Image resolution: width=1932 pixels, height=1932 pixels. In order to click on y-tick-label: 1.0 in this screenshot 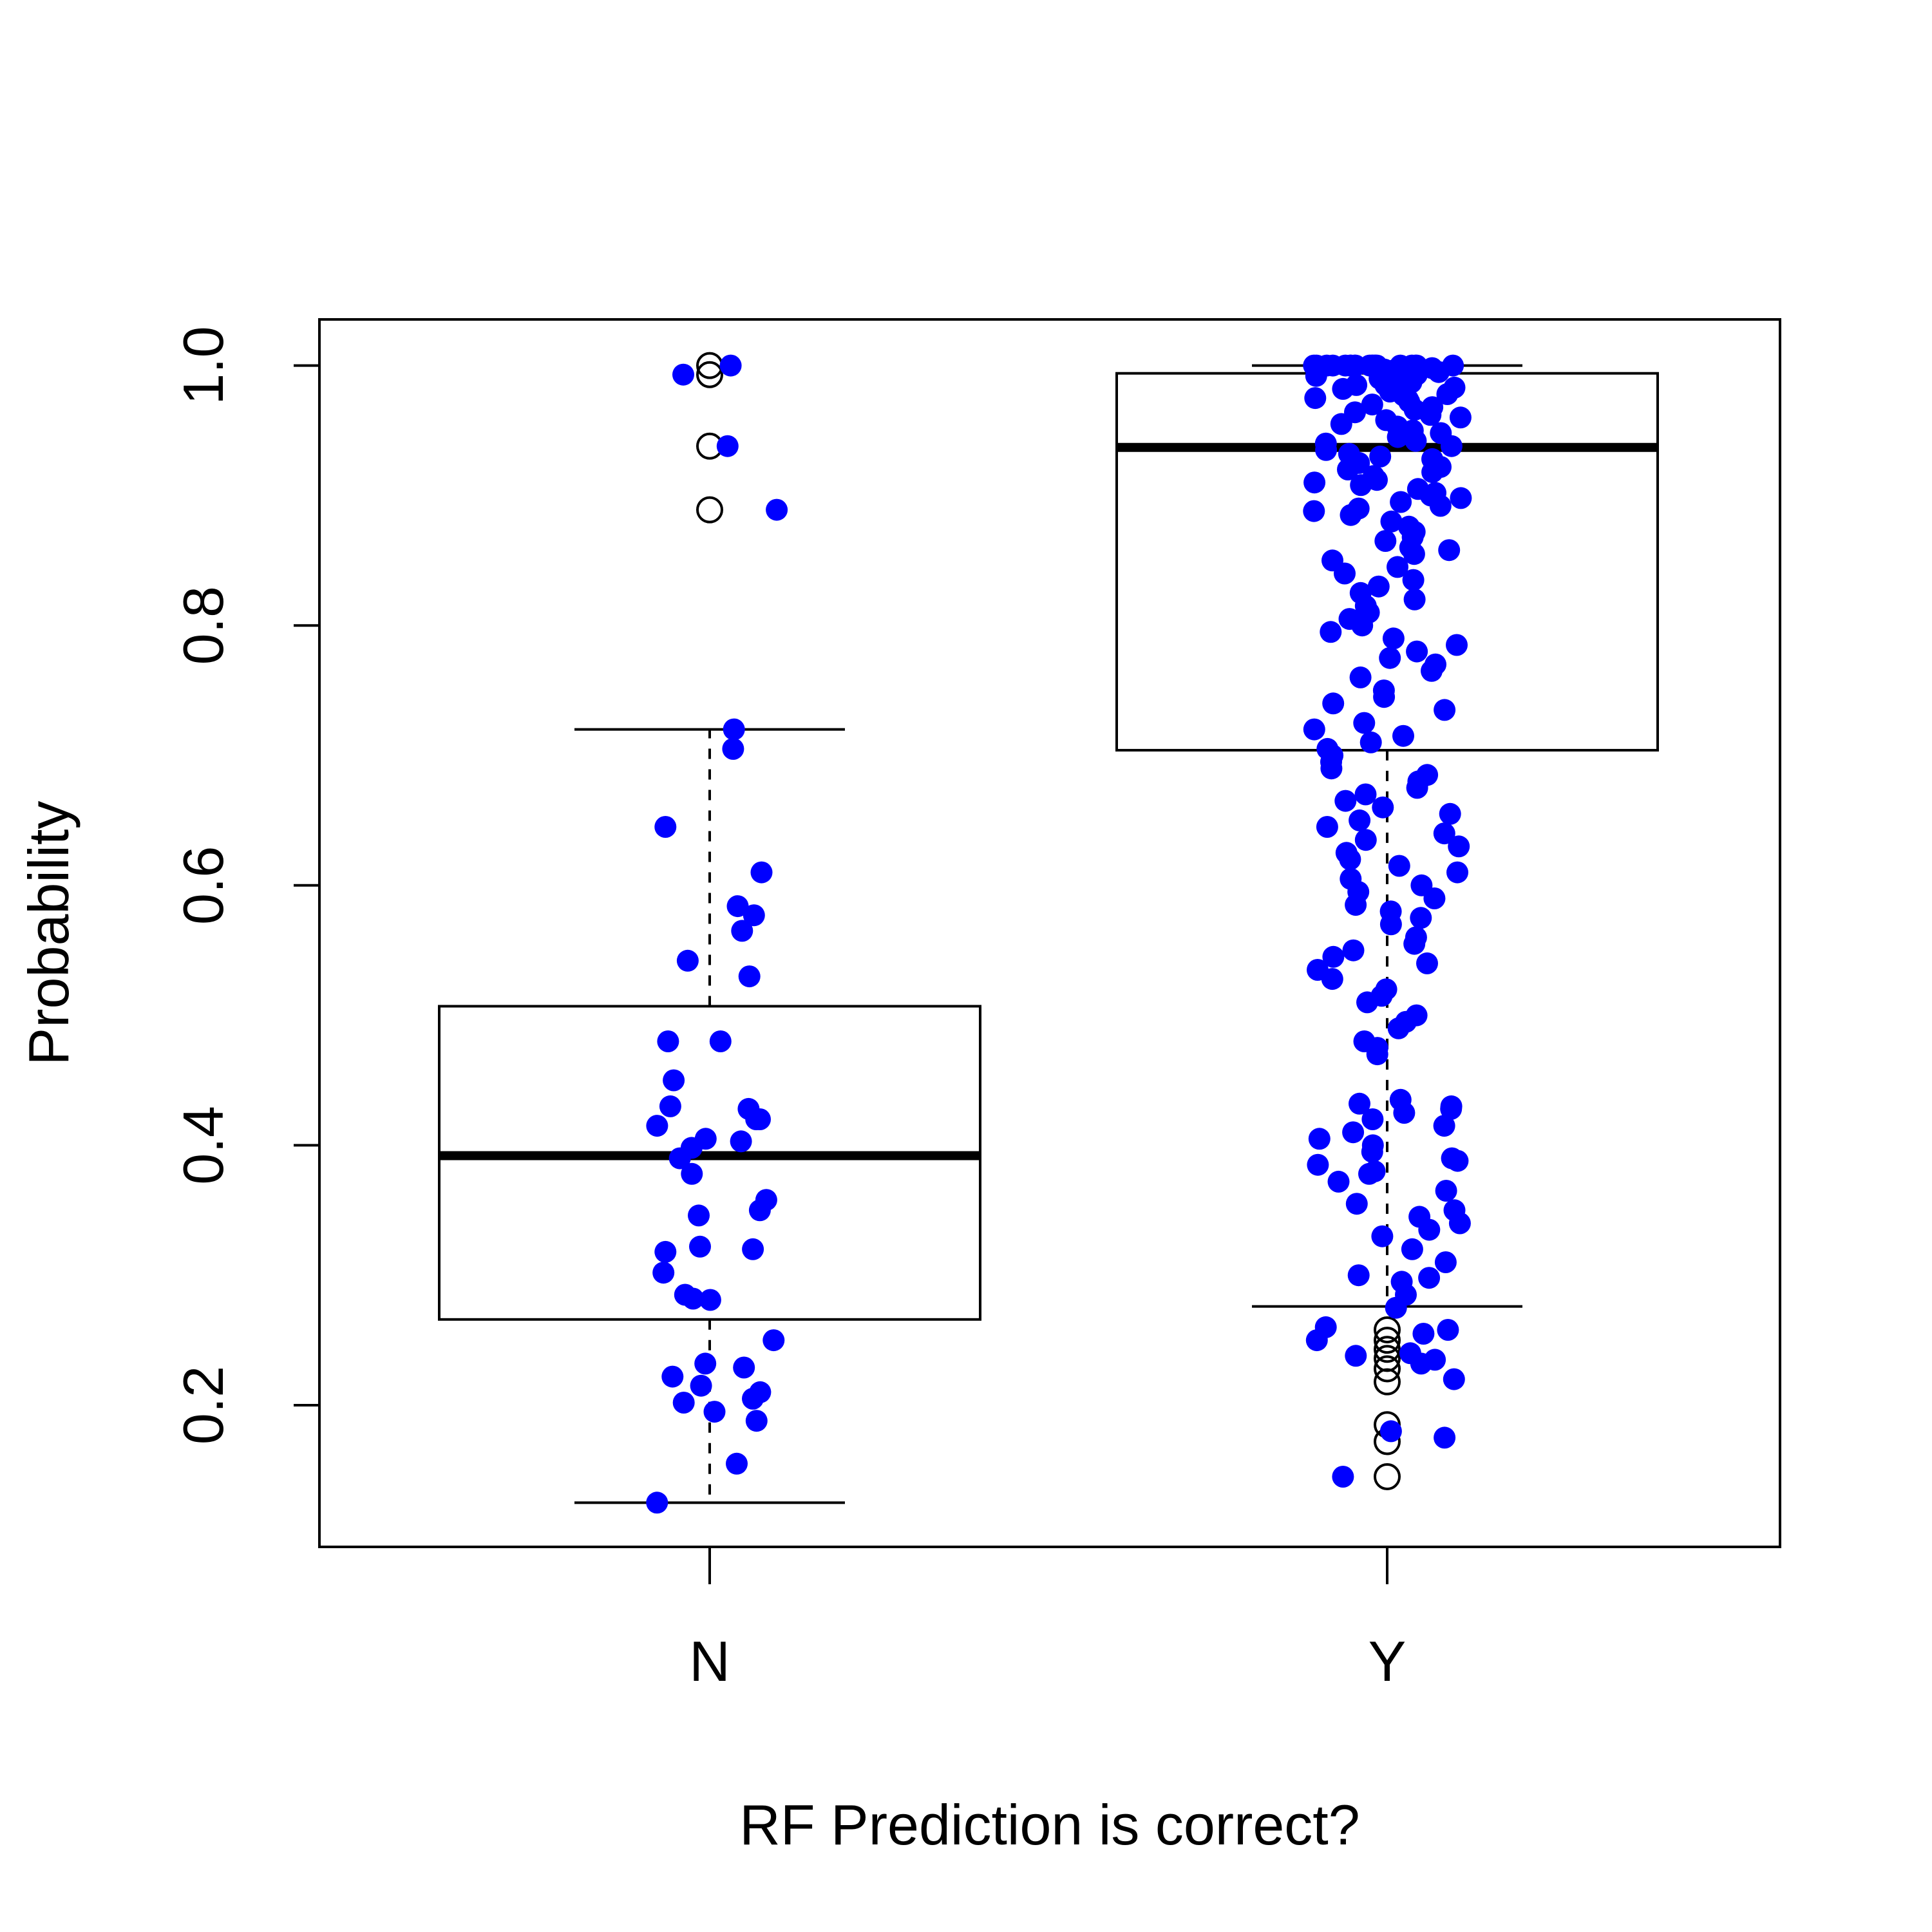, I will do `click(203, 365)`.